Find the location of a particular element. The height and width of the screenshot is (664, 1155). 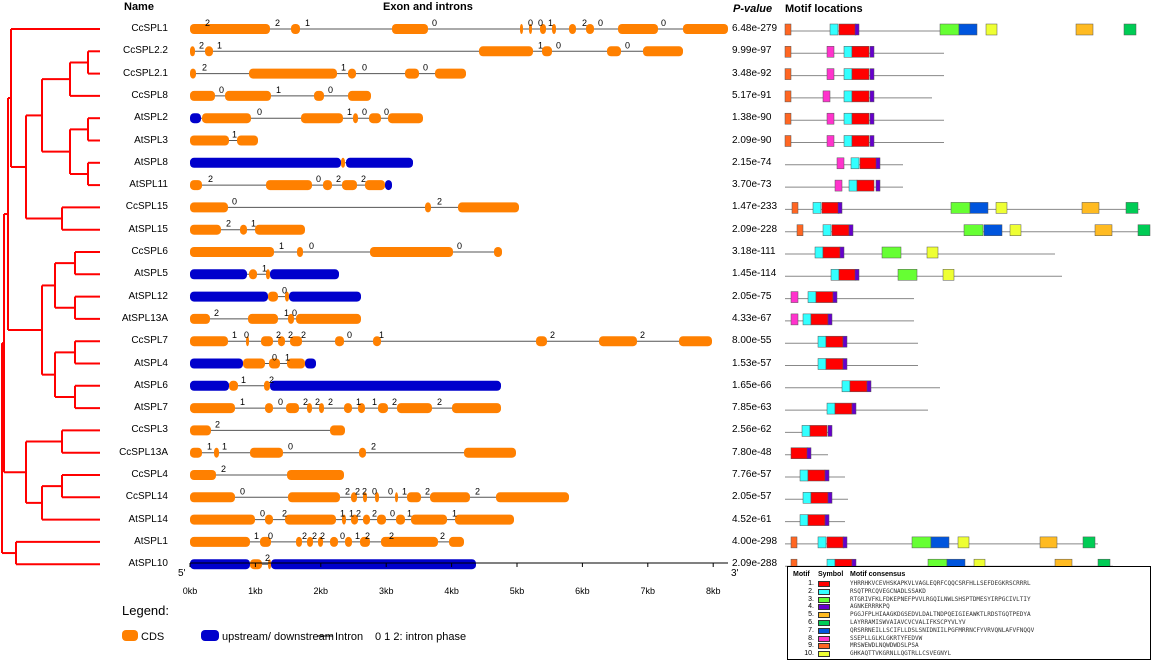

p-value: 3.48e-92 is located at coordinates (752, 73).